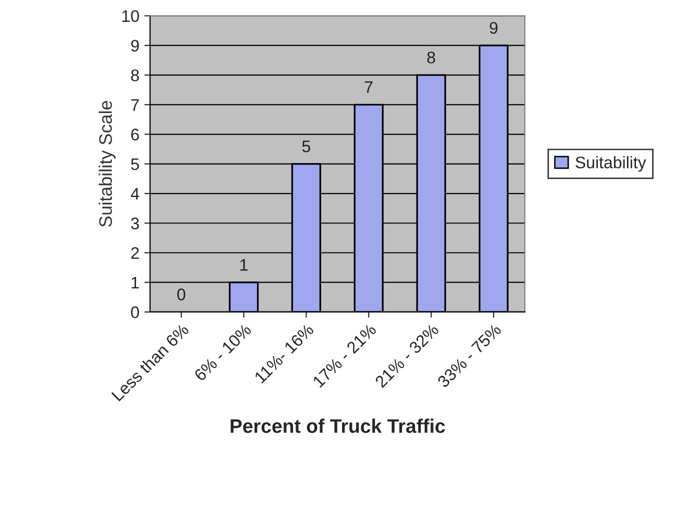 The width and height of the screenshot is (679, 527). What do you see at coordinates (135, 164) in the screenshot?
I see `y-tick-label: 5` at bounding box center [135, 164].